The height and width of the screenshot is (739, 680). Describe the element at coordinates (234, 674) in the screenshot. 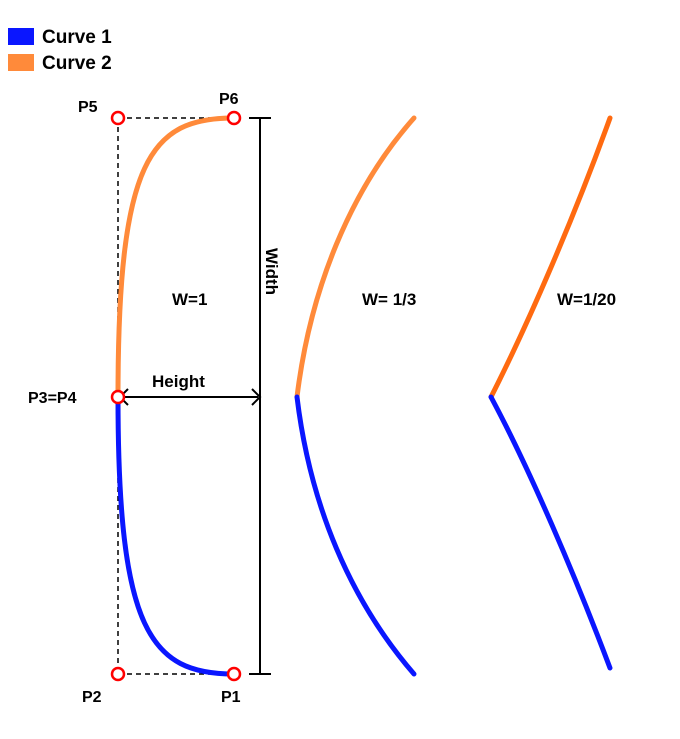

I see `control-point-p1` at that location.